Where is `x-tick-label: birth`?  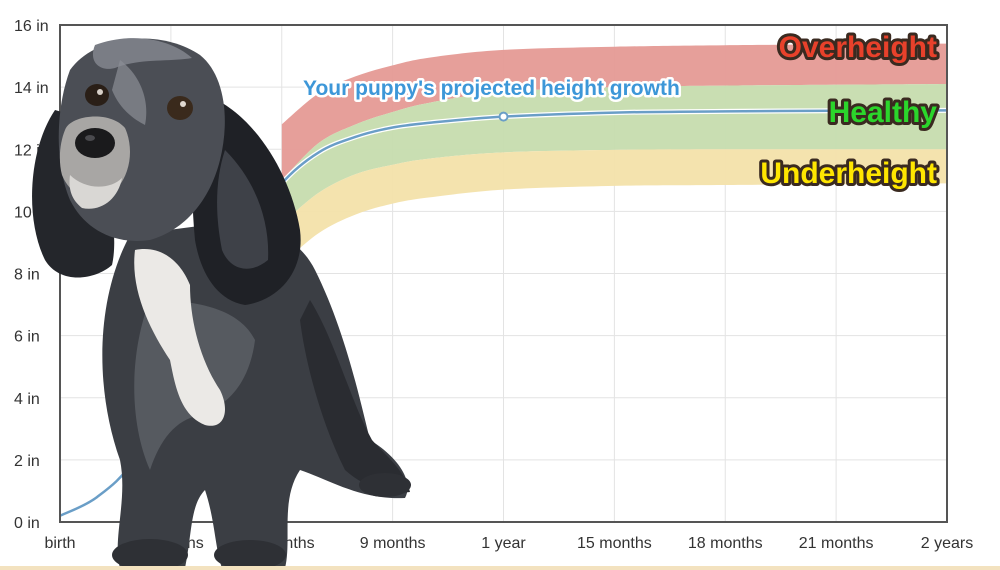 x-tick-label: birth is located at coordinates (59, 543).